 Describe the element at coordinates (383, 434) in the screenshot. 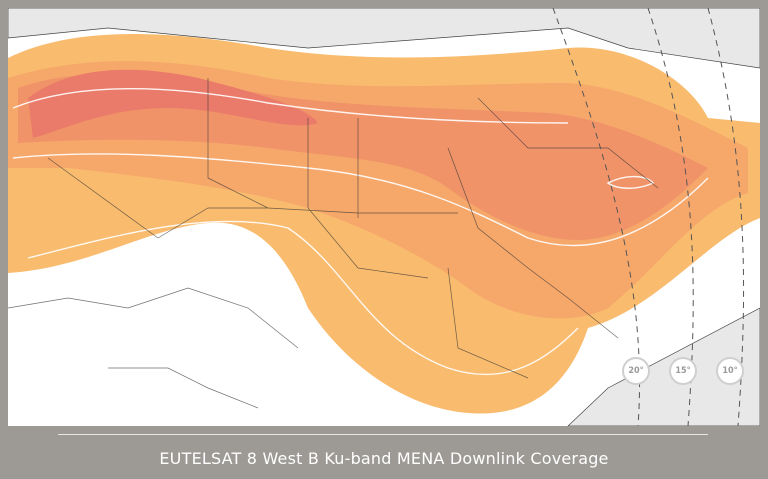

I see `caption-divider` at that location.